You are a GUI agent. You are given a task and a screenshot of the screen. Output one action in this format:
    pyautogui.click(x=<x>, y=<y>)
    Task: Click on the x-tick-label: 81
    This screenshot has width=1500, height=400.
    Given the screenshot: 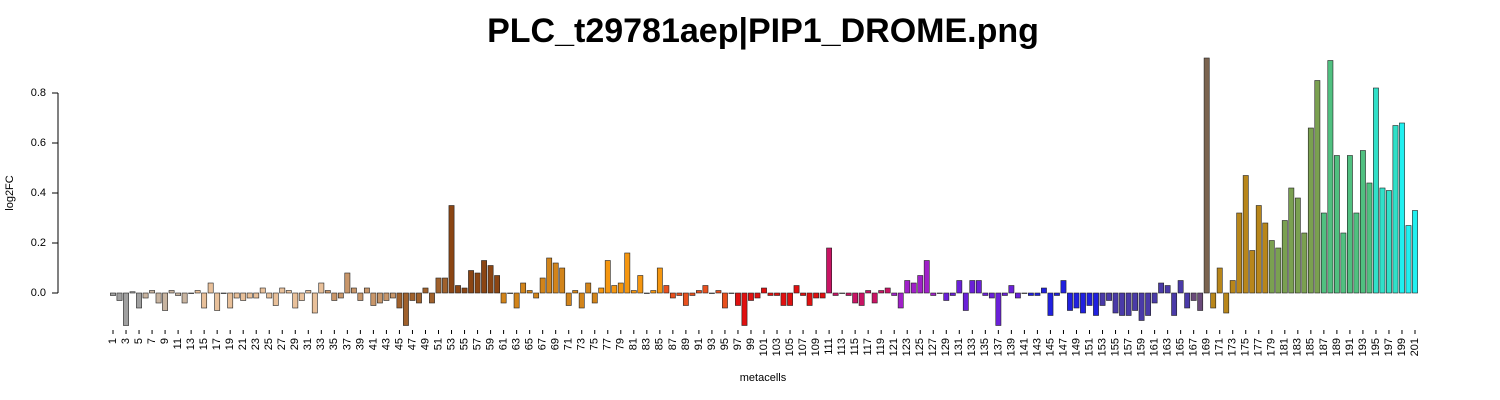 What is the action you would take?
    pyautogui.click(x=634, y=344)
    